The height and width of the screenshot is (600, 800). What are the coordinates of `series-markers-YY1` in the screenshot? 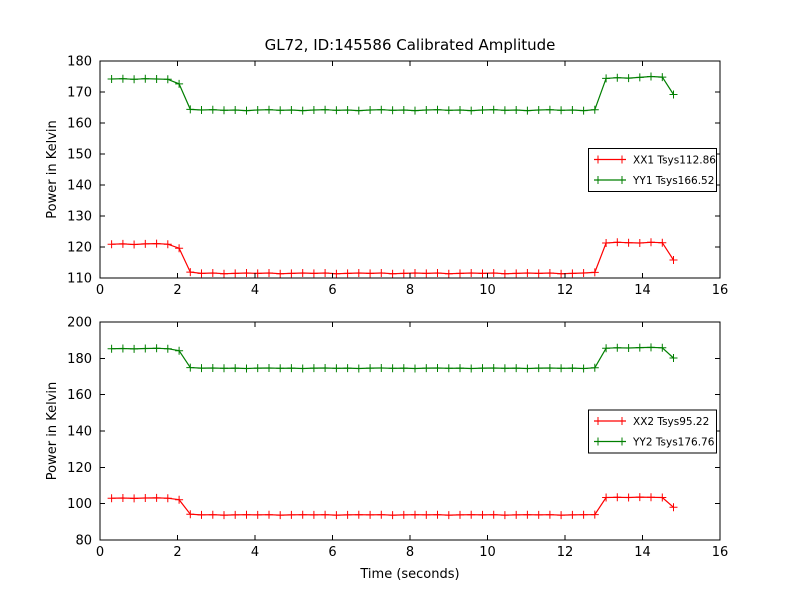 It's located at (392, 93).